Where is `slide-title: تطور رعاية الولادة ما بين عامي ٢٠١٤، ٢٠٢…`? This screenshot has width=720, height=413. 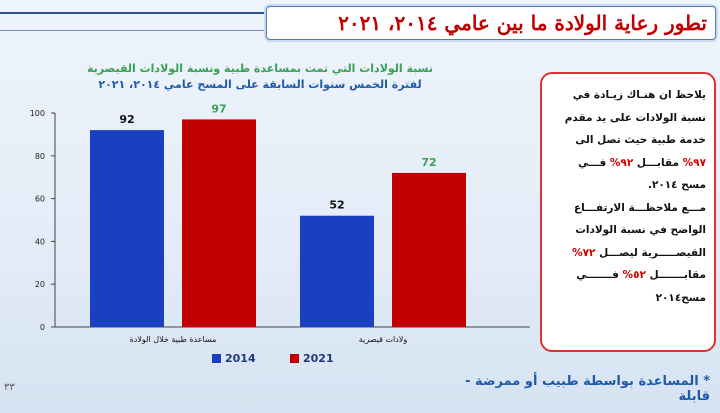 slide-title: تطور رعاية الولادة ما بين عامي ٢٠١٤، ٢٠٢… is located at coordinates (522, 23).